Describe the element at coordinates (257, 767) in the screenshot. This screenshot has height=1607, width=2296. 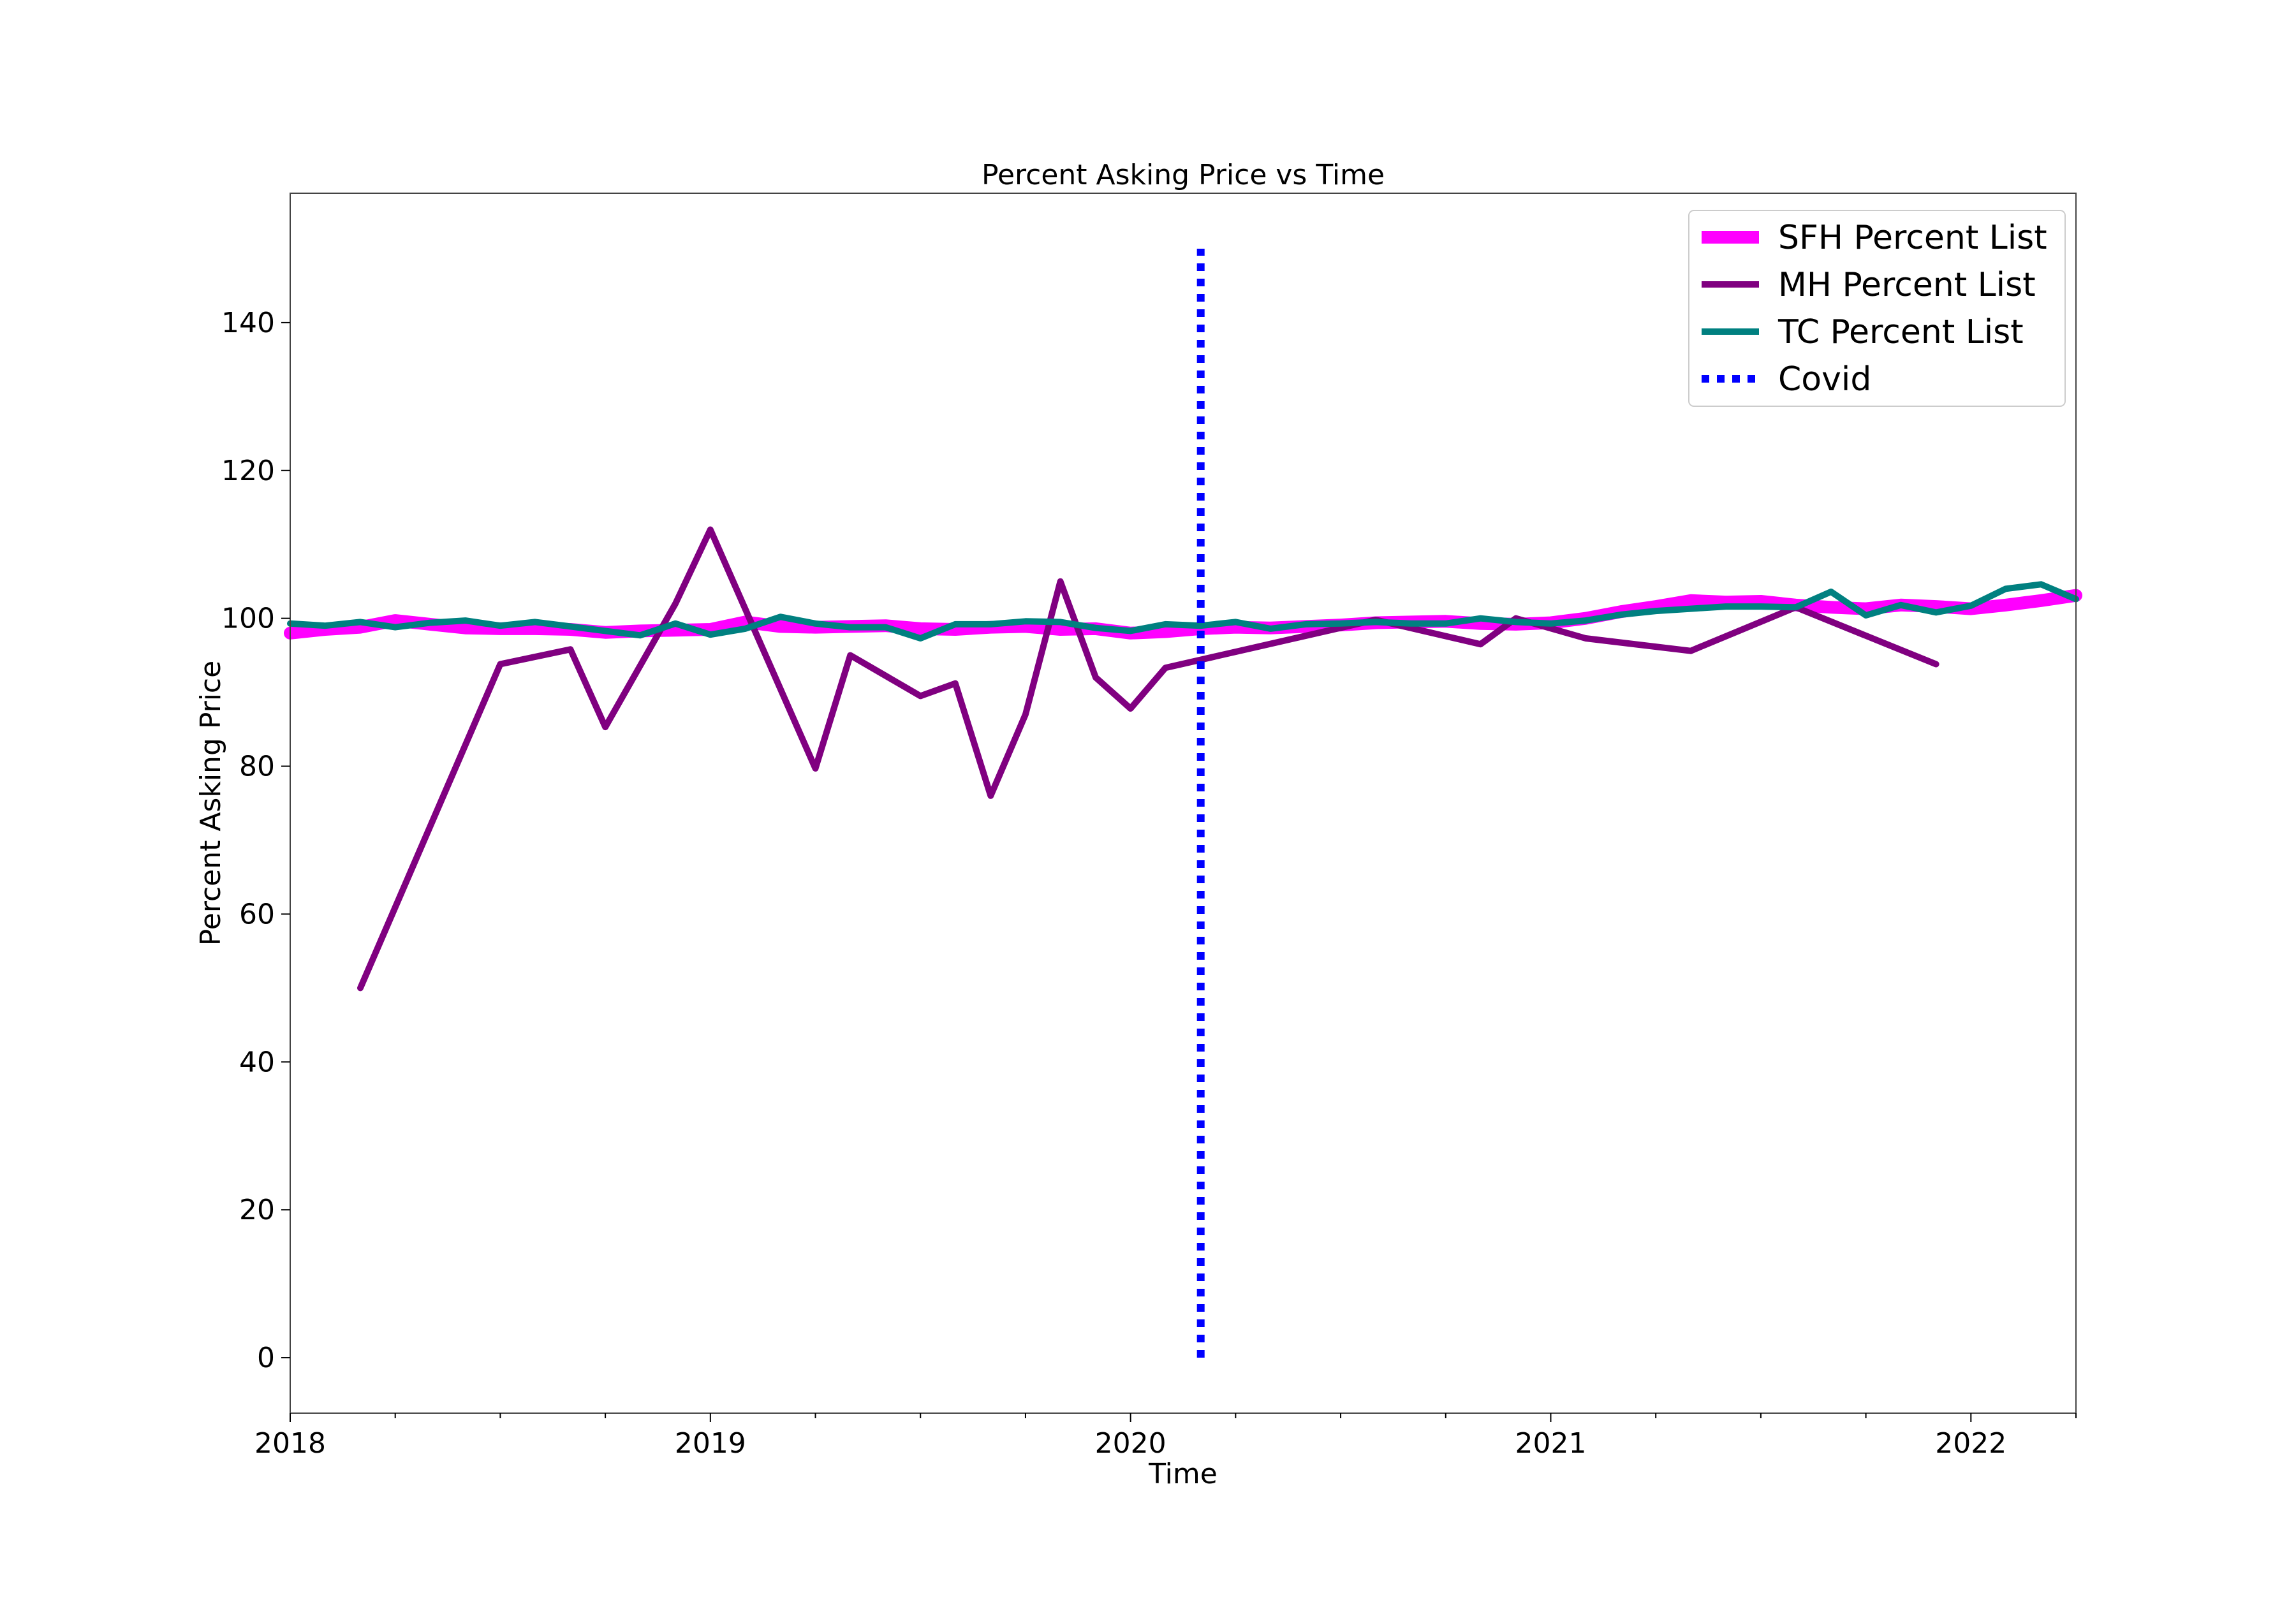
I see `y-tick-label: 80` at that location.